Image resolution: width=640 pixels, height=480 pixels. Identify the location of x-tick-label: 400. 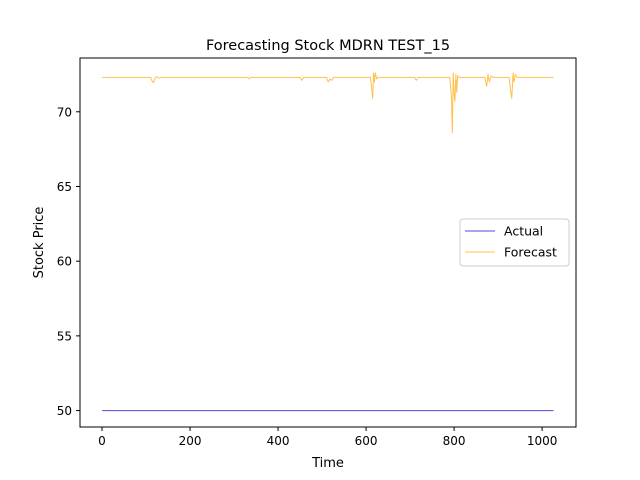
(278, 441).